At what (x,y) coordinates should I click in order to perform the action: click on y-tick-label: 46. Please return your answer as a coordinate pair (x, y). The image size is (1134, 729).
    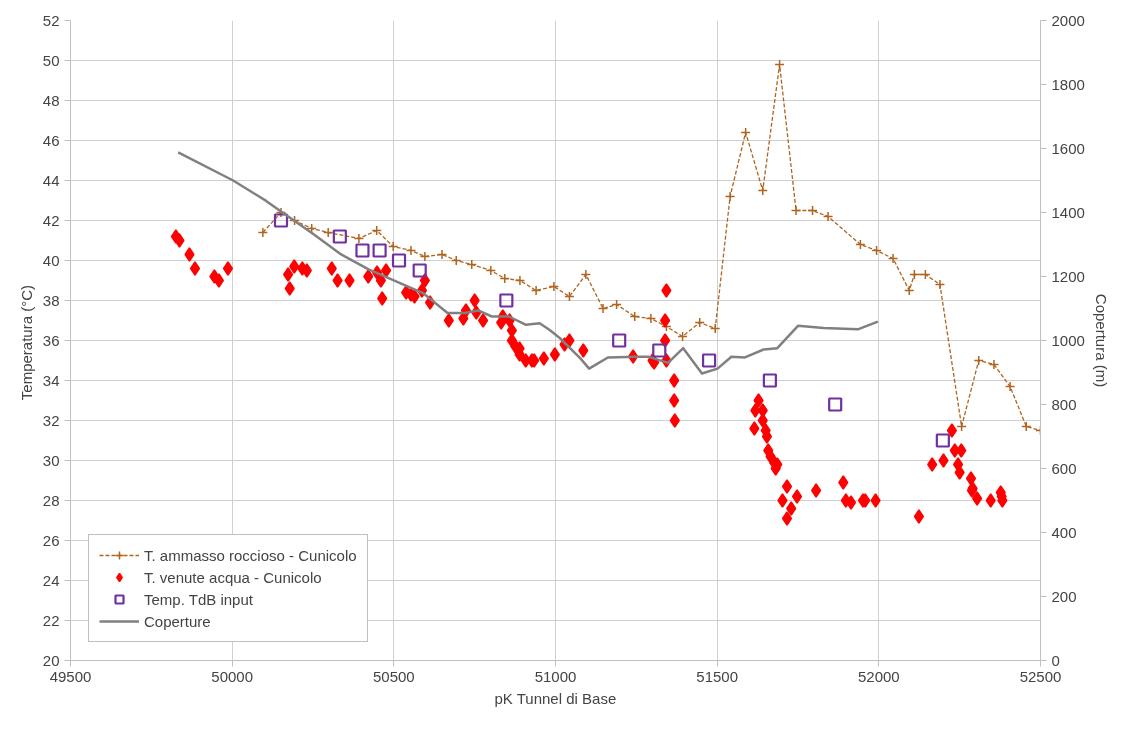
    Looking at the image, I should click on (51, 140).